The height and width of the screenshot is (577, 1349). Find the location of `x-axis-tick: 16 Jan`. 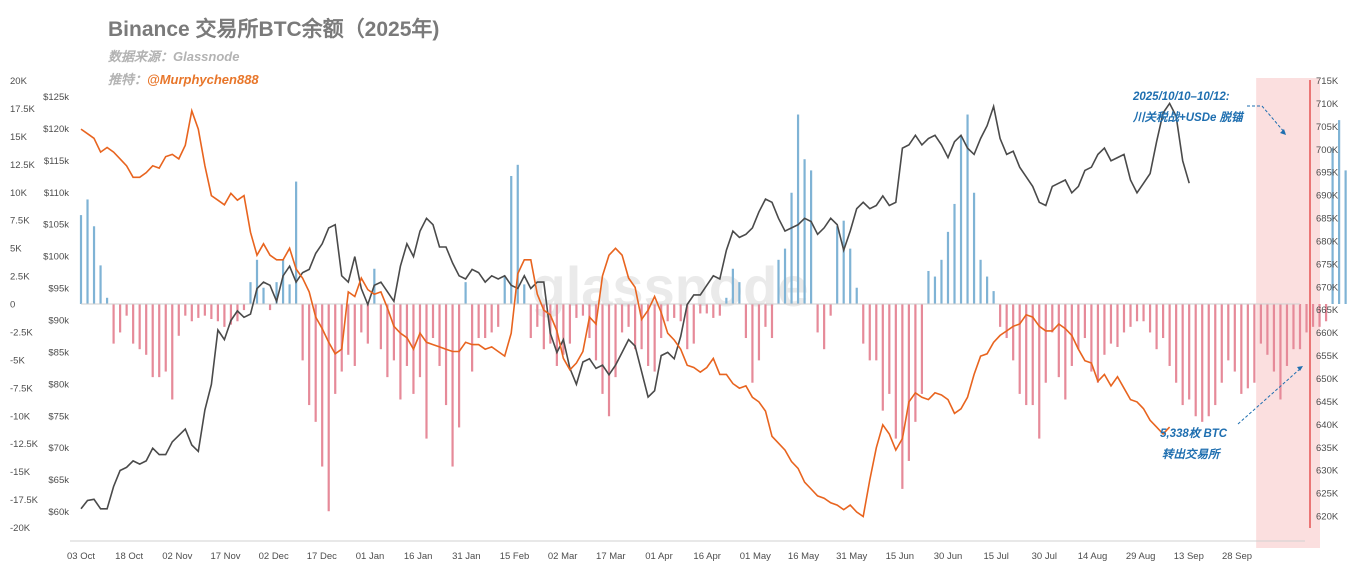

x-axis-tick: 16 Jan is located at coordinates (418, 556).